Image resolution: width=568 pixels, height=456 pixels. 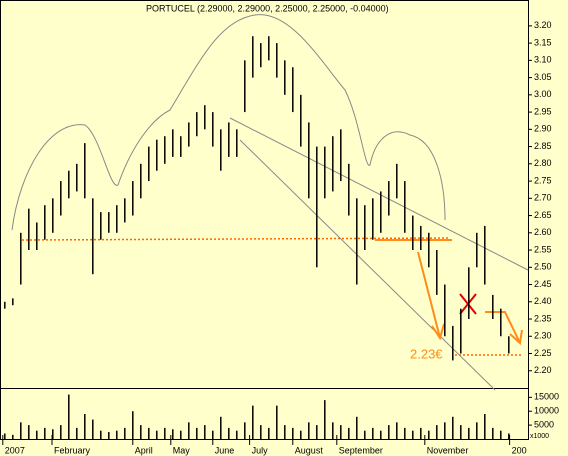 What do you see at coordinates (543, 353) in the screenshot?
I see `y-tick-label: 2.25` at bounding box center [543, 353].